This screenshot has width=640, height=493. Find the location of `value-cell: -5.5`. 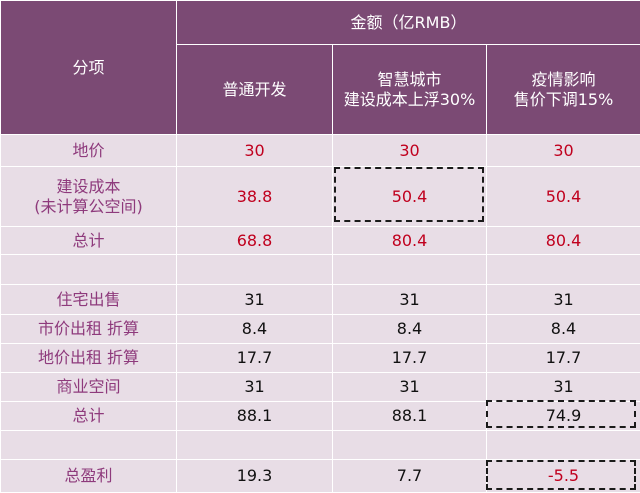

value-cell: -5.5 is located at coordinates (563, 476).